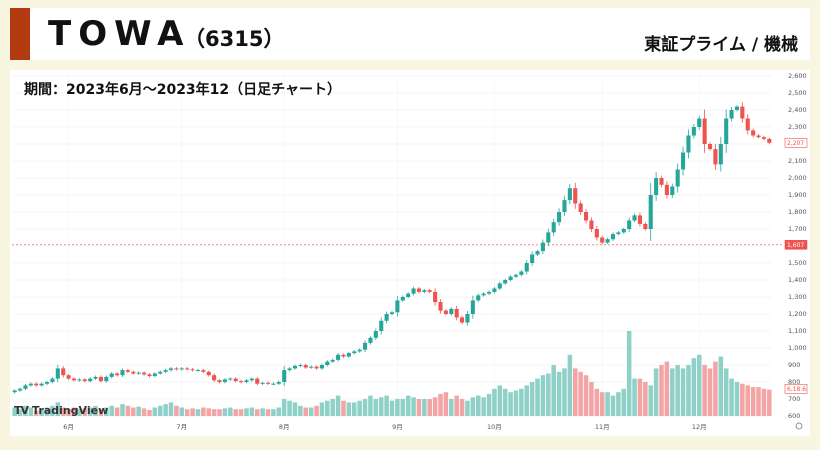  Describe the element at coordinates (21, 410) in the screenshot. I see `tradingview-logo-icon: 𝗧𝗩` at that location.